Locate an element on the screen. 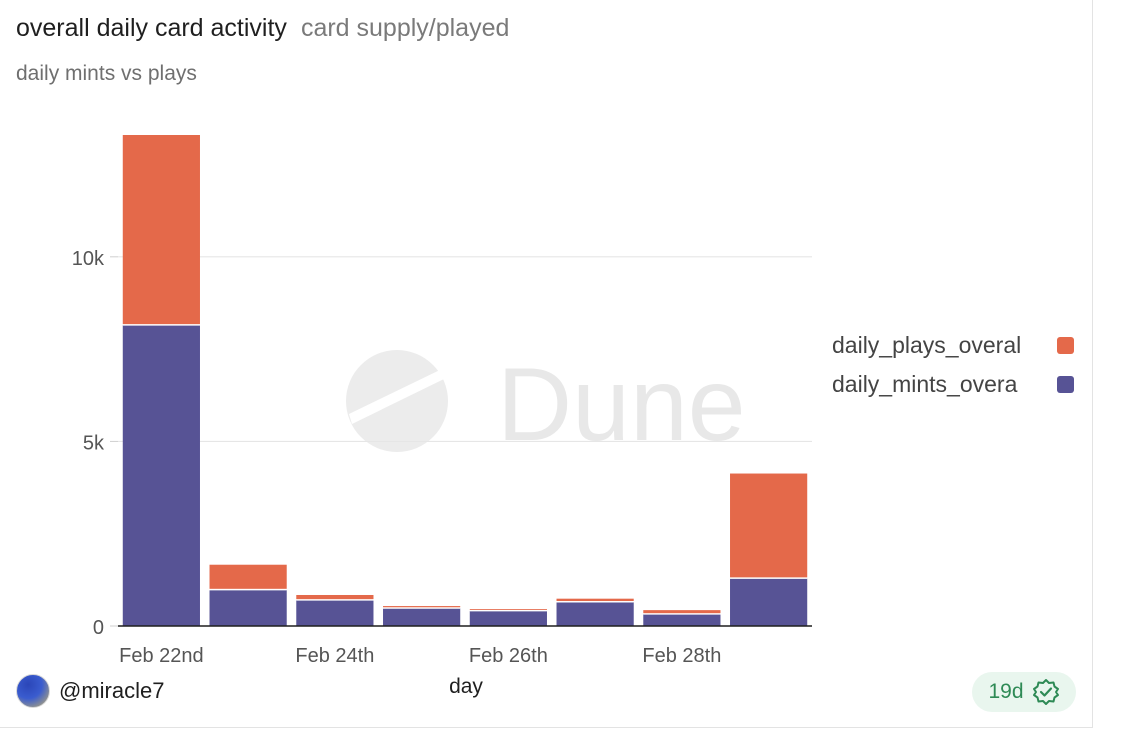 This screenshot has width=1128, height=736. x-axis-title: day is located at coordinates (466, 686).